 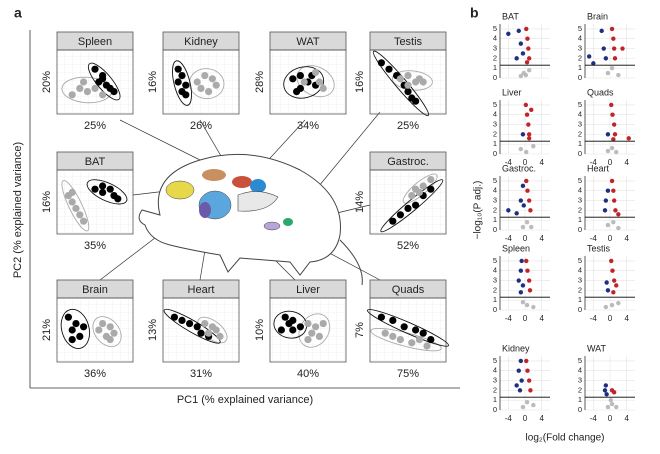 What do you see at coordinates (47, 202) in the screenshot?
I see `pc2-label: 16%` at bounding box center [47, 202].